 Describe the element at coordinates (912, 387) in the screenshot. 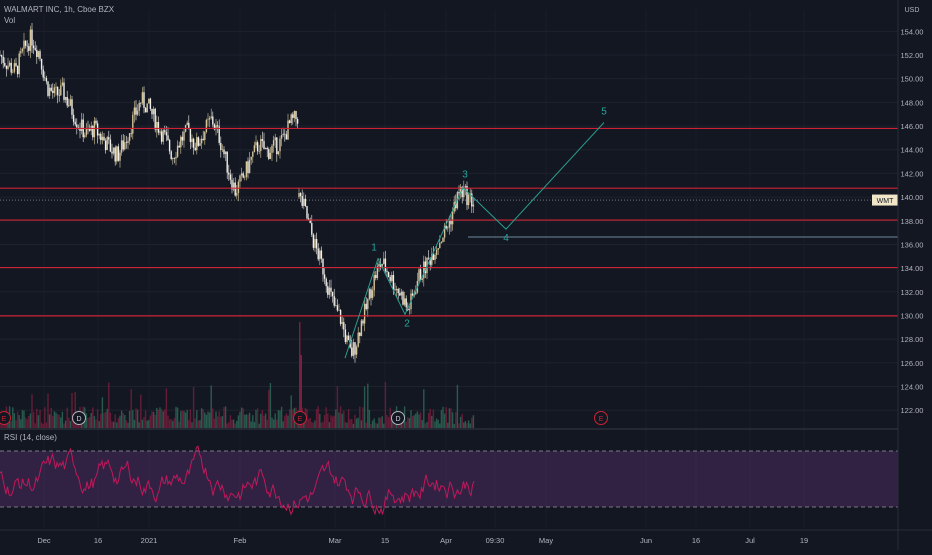

I see `price-tick-label: 124.00` at that location.